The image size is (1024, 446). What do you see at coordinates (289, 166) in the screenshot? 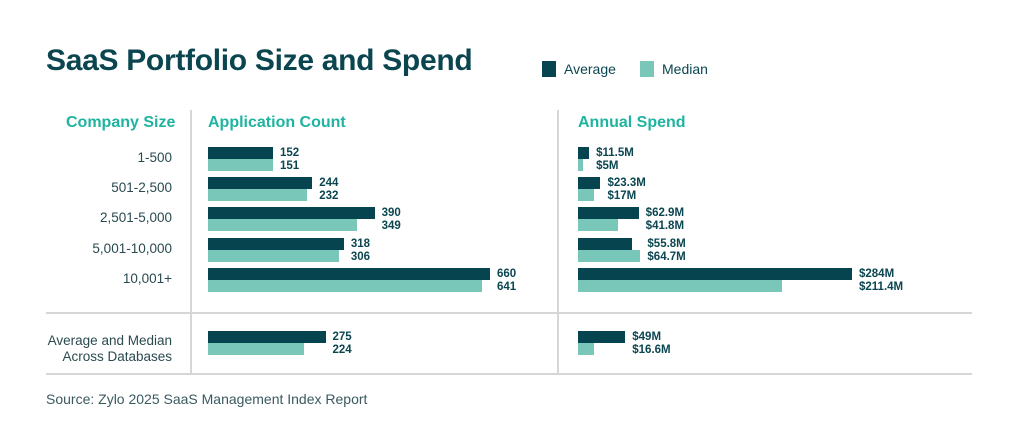
I see `value-label: 151` at bounding box center [289, 166].